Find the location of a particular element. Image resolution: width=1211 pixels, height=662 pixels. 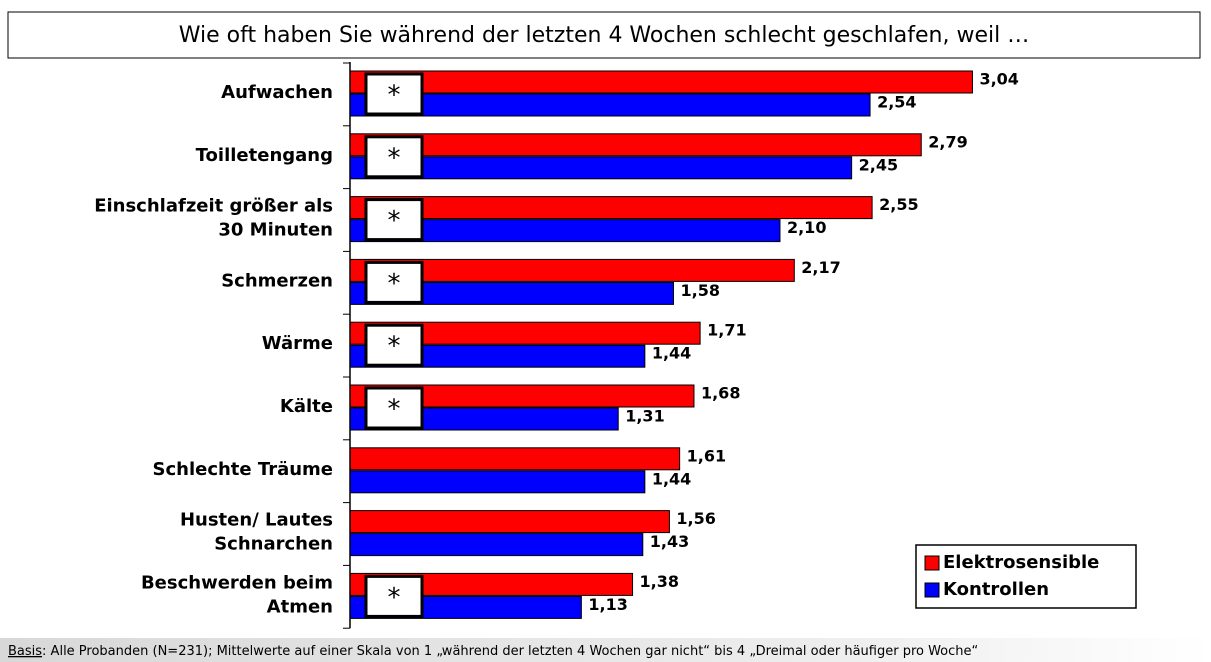

category-label: Aufwachen is located at coordinates (277, 92).